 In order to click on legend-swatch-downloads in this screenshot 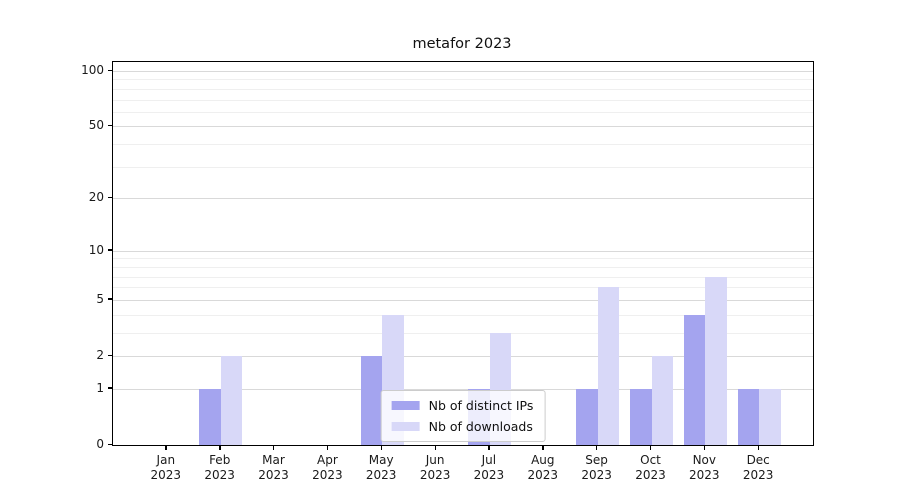, I will do `click(405, 426)`.